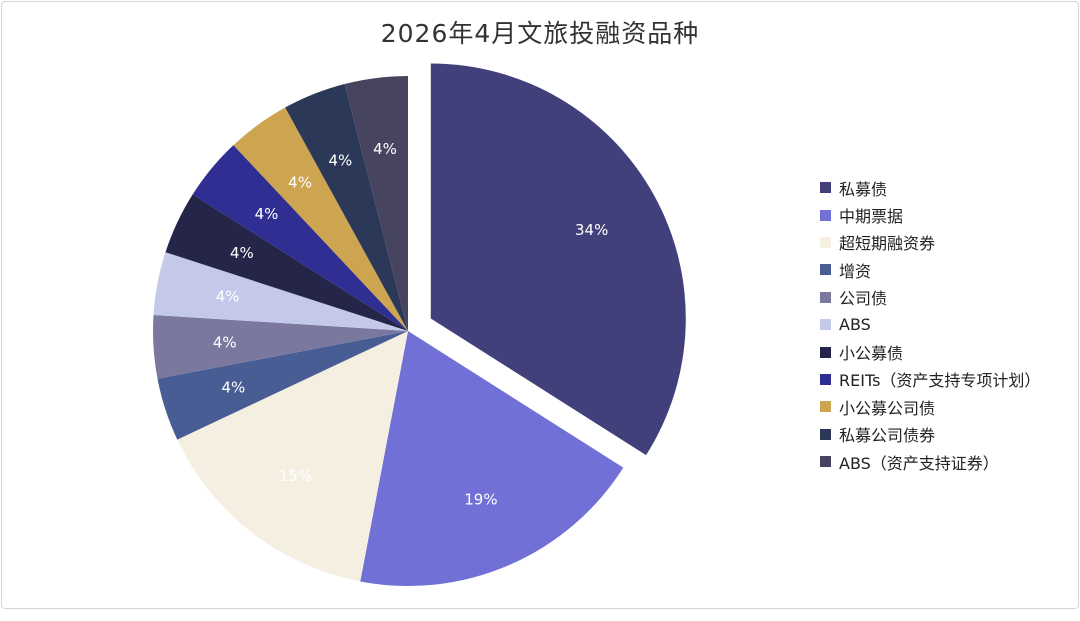 The width and height of the screenshot is (1080, 621). I want to click on legend-item-8: REITs（资产支持专项计划）, so click(930, 379).